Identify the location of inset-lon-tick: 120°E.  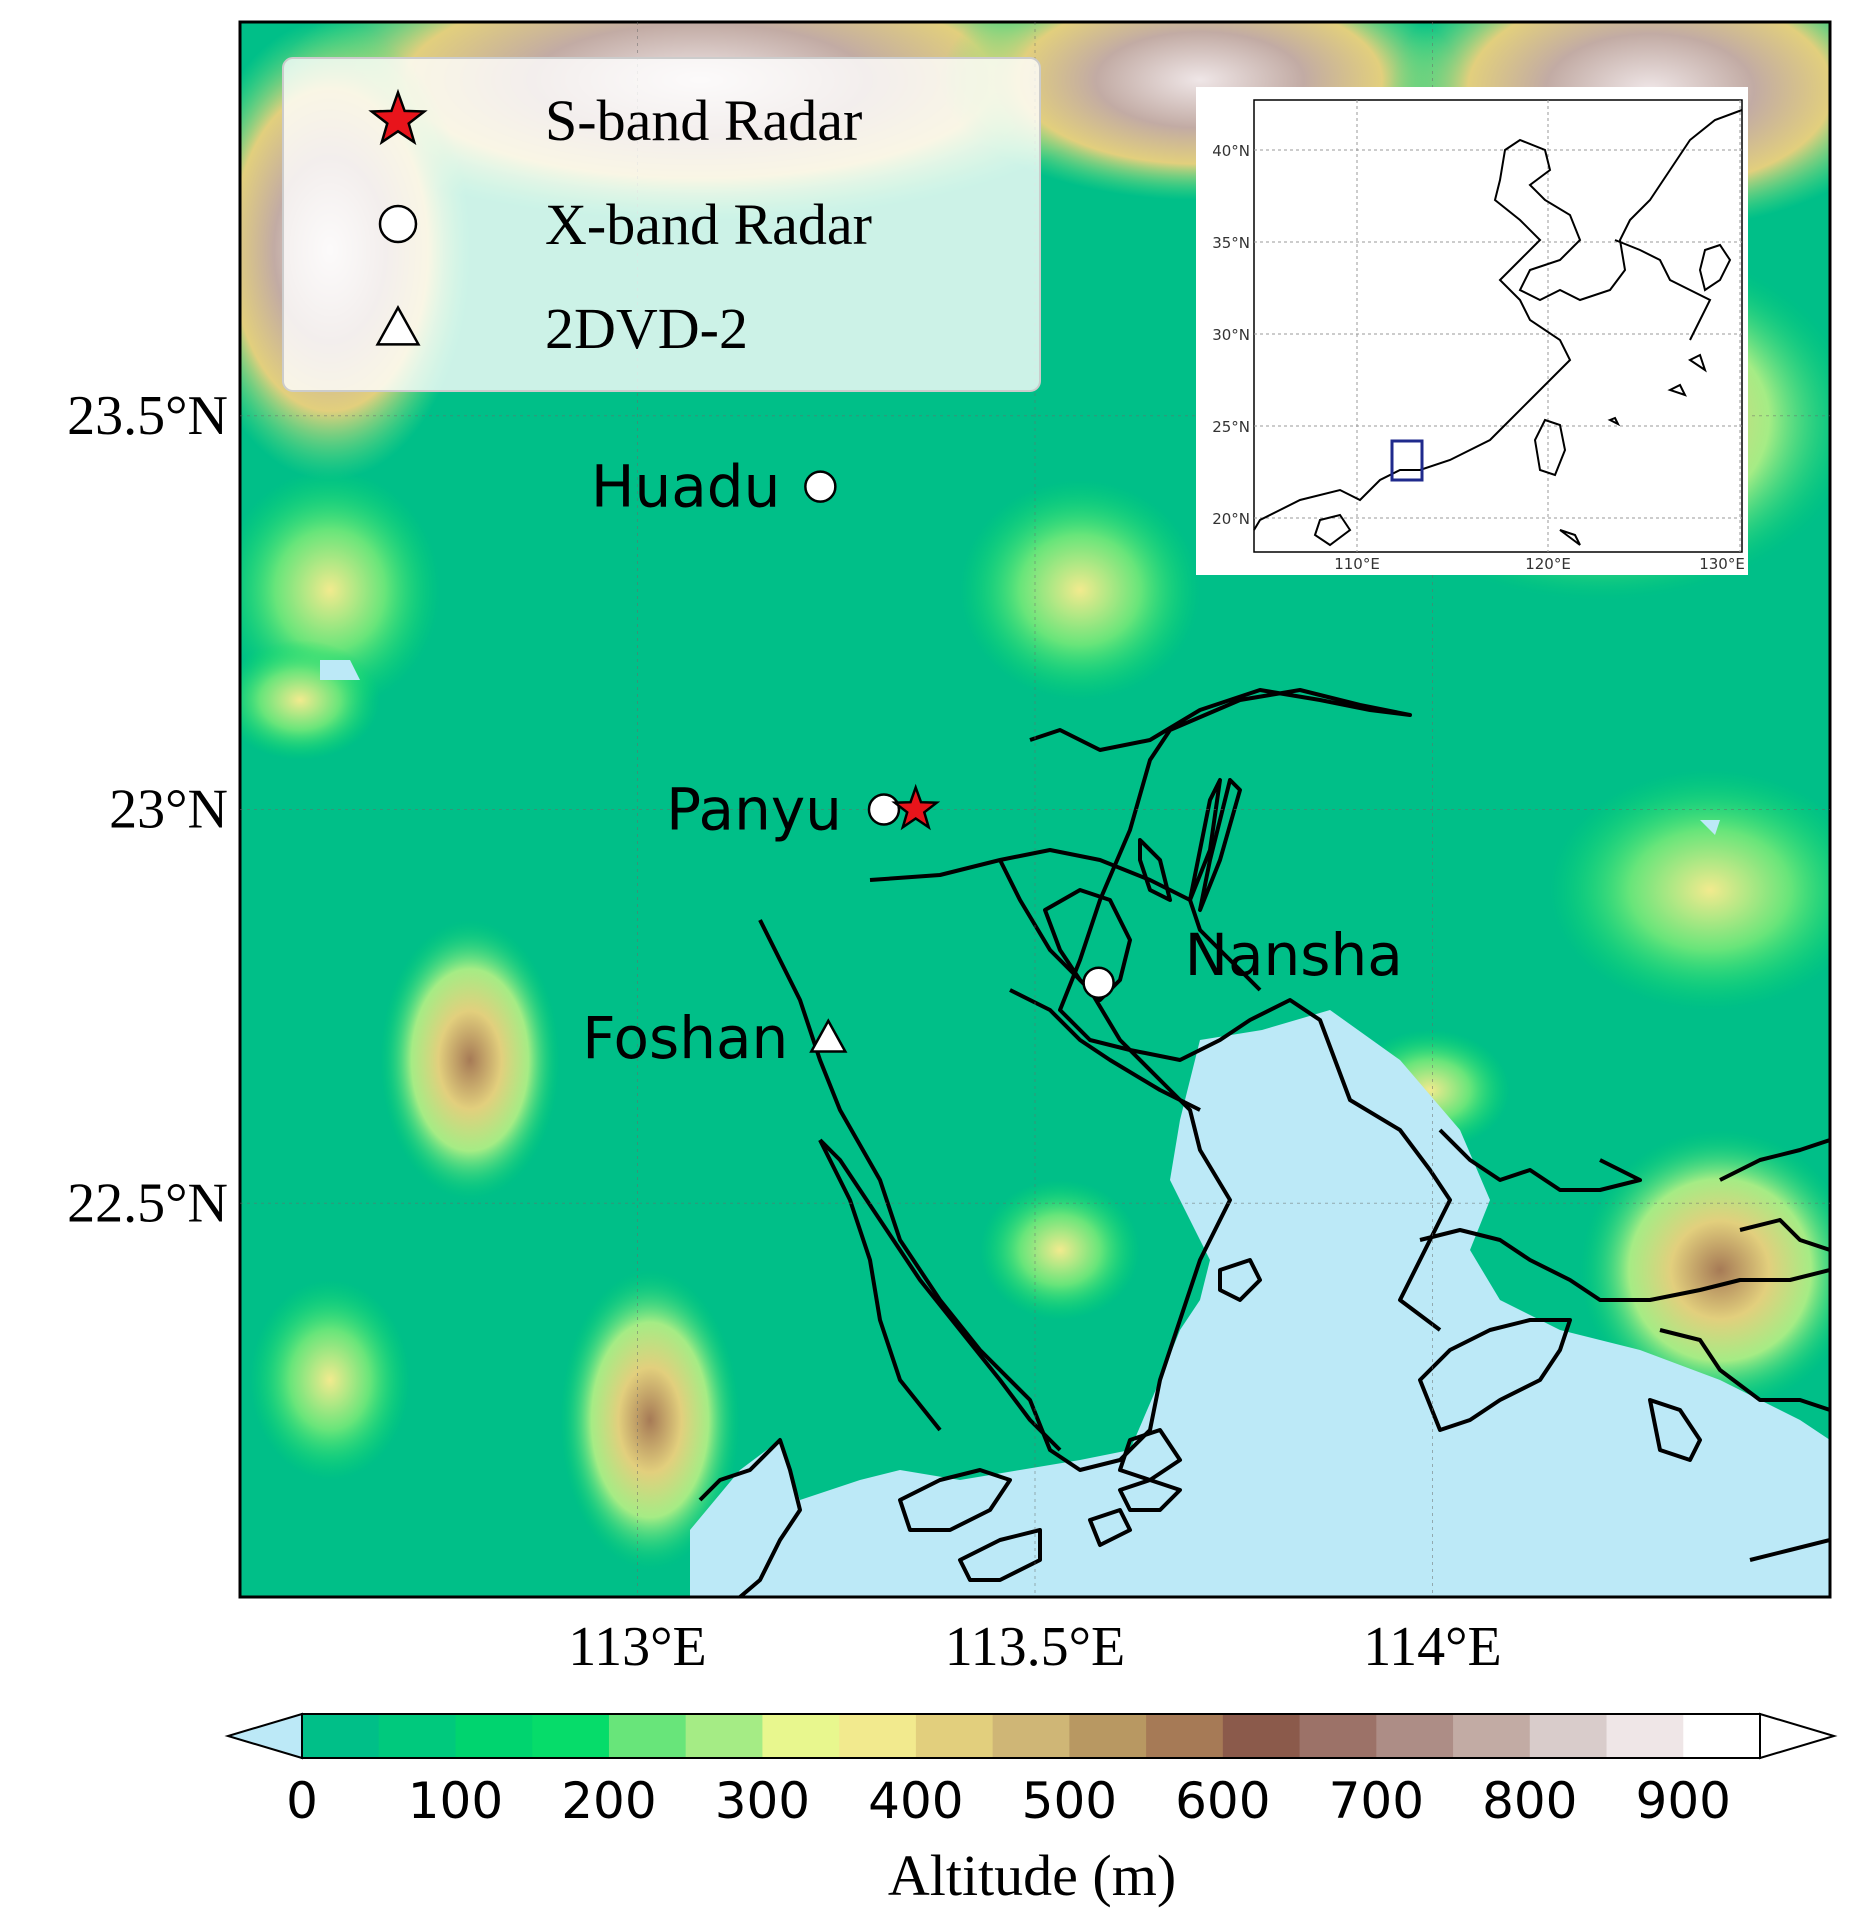
(1548, 564).